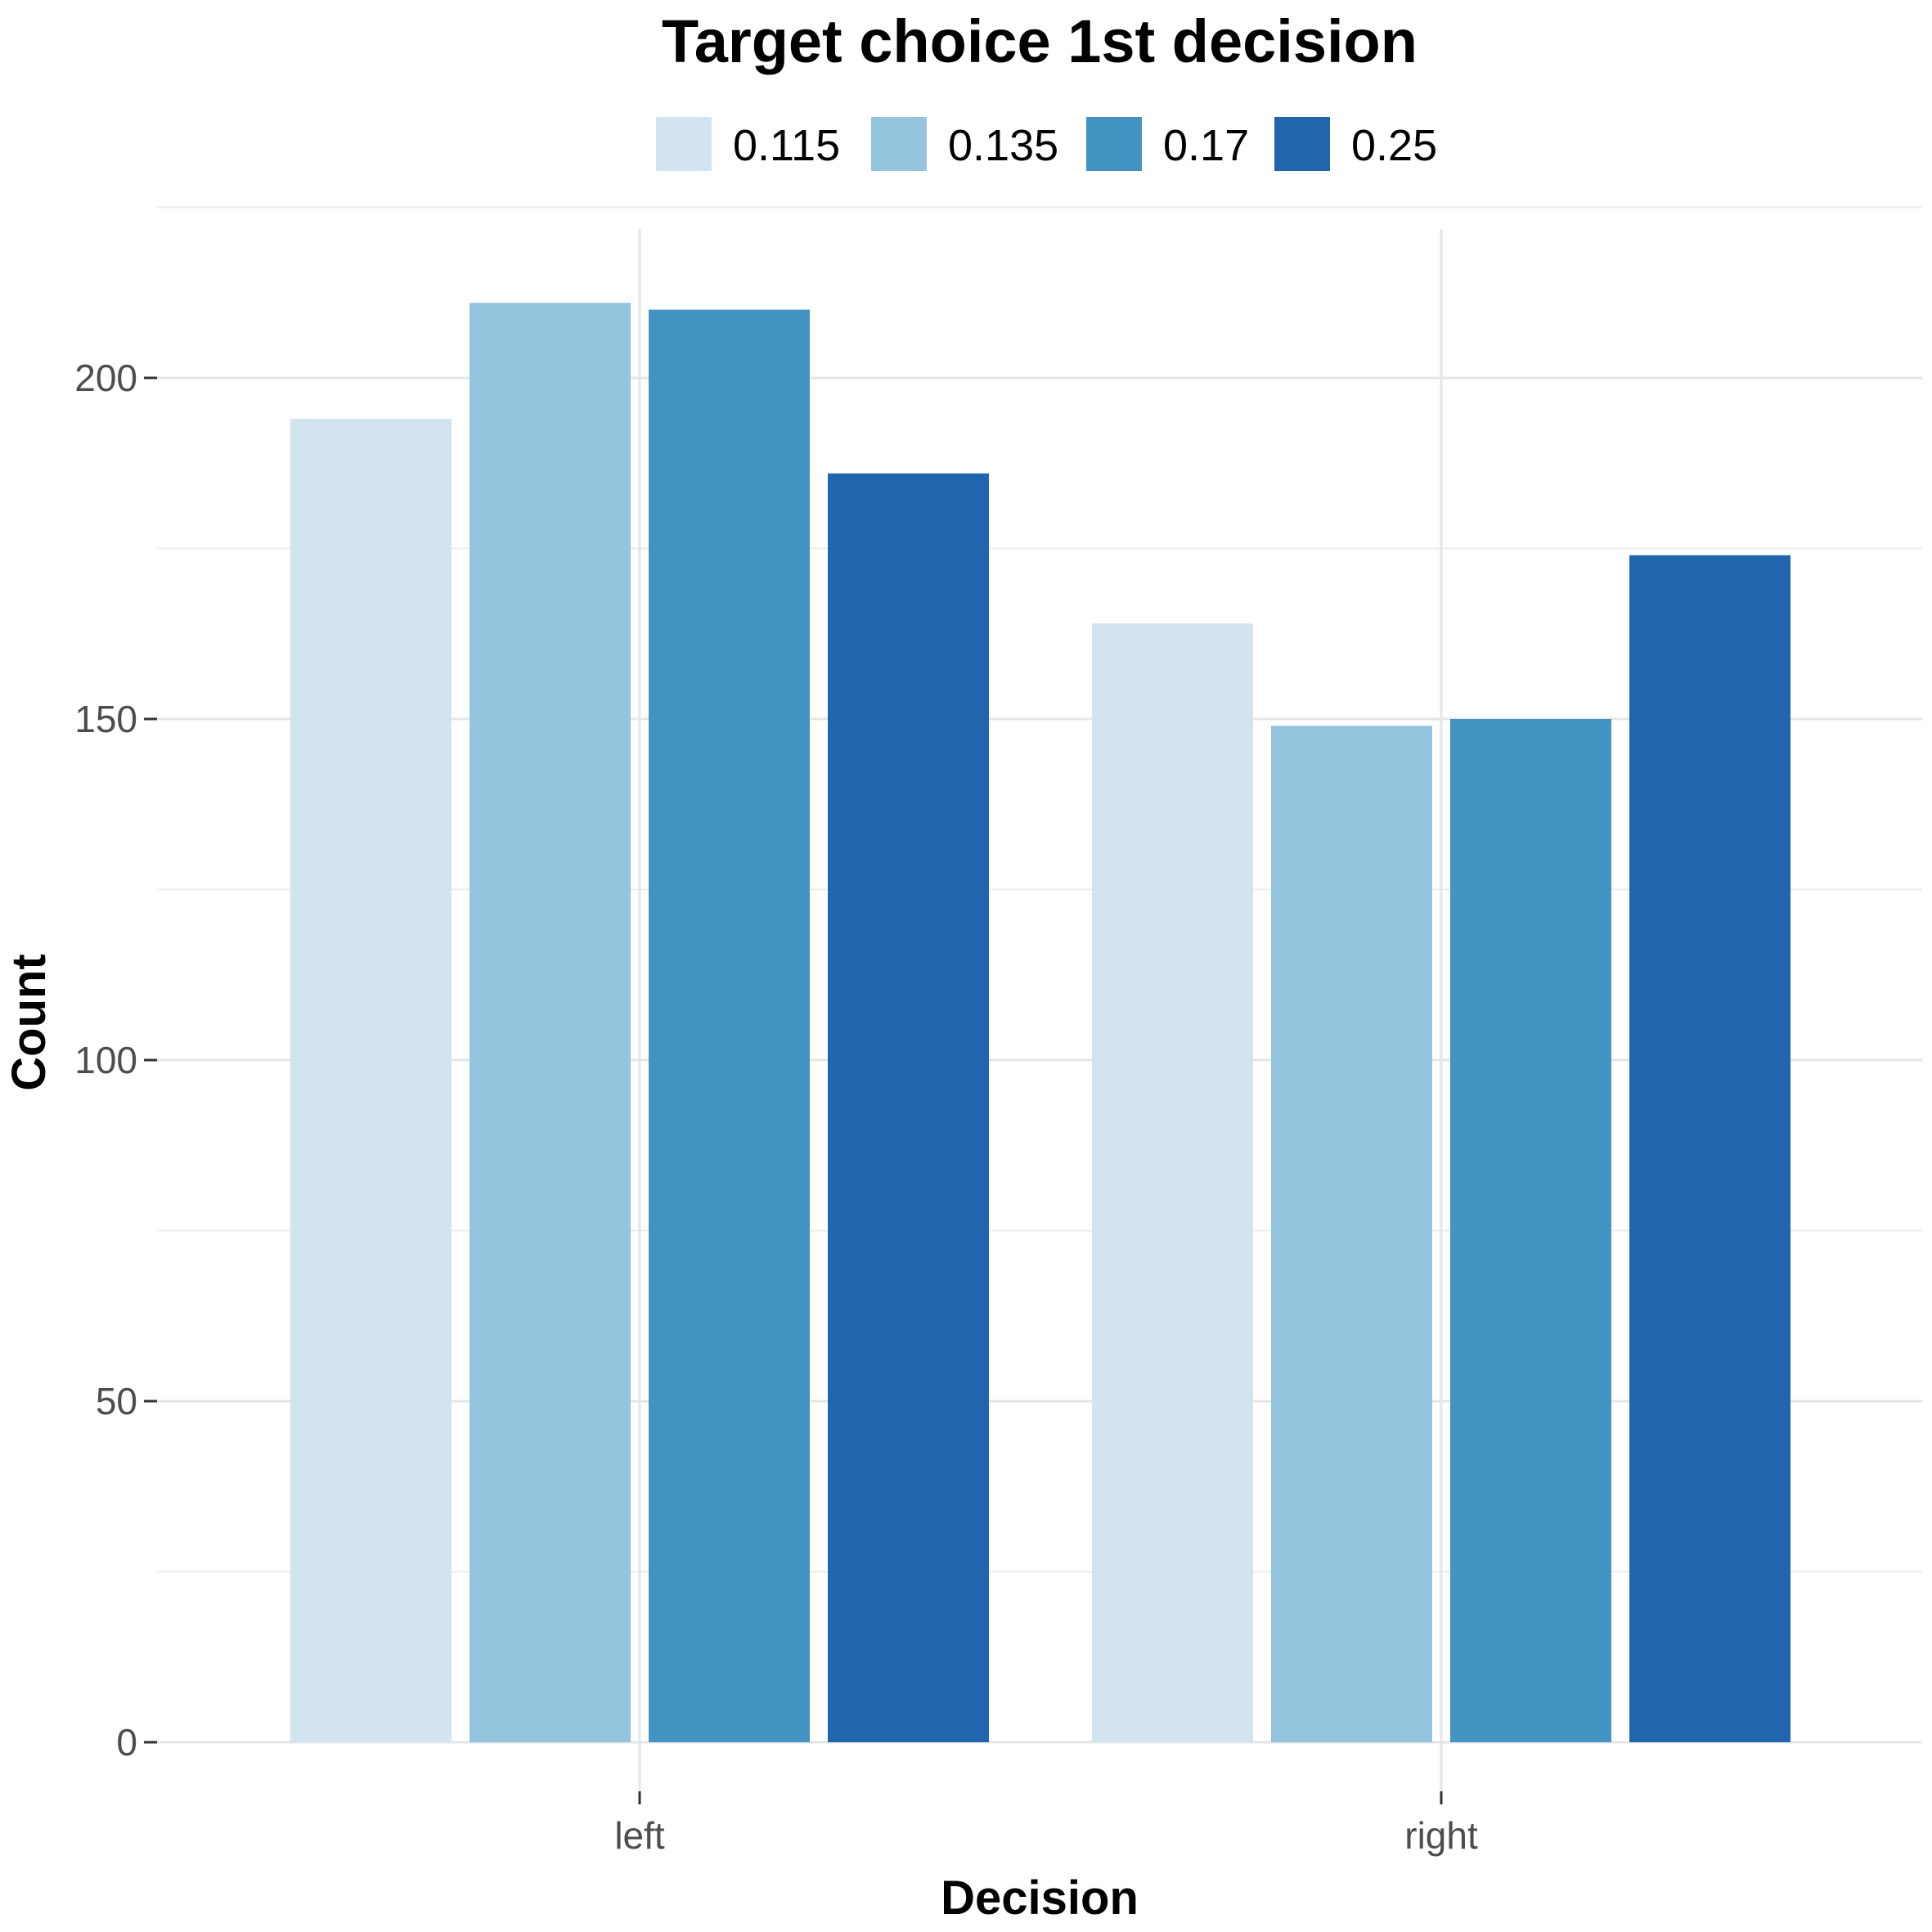  I want to click on x-tick-label-left: left, so click(639, 1836).